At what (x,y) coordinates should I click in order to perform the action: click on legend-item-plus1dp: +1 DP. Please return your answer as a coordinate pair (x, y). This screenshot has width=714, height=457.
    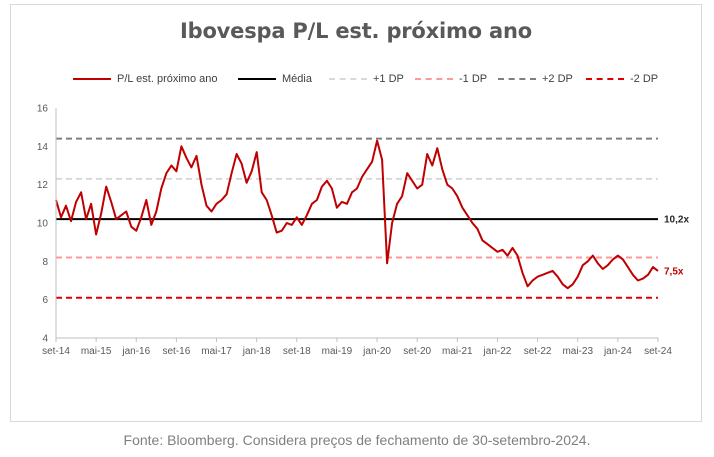
    Looking at the image, I should click on (366, 79).